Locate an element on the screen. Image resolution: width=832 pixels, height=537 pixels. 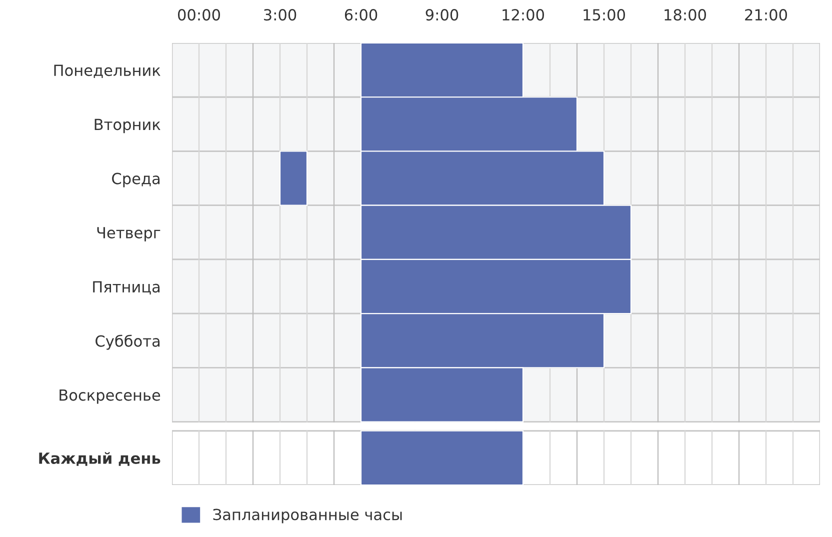
x-tick-label: 9:00 is located at coordinates (442, 15).